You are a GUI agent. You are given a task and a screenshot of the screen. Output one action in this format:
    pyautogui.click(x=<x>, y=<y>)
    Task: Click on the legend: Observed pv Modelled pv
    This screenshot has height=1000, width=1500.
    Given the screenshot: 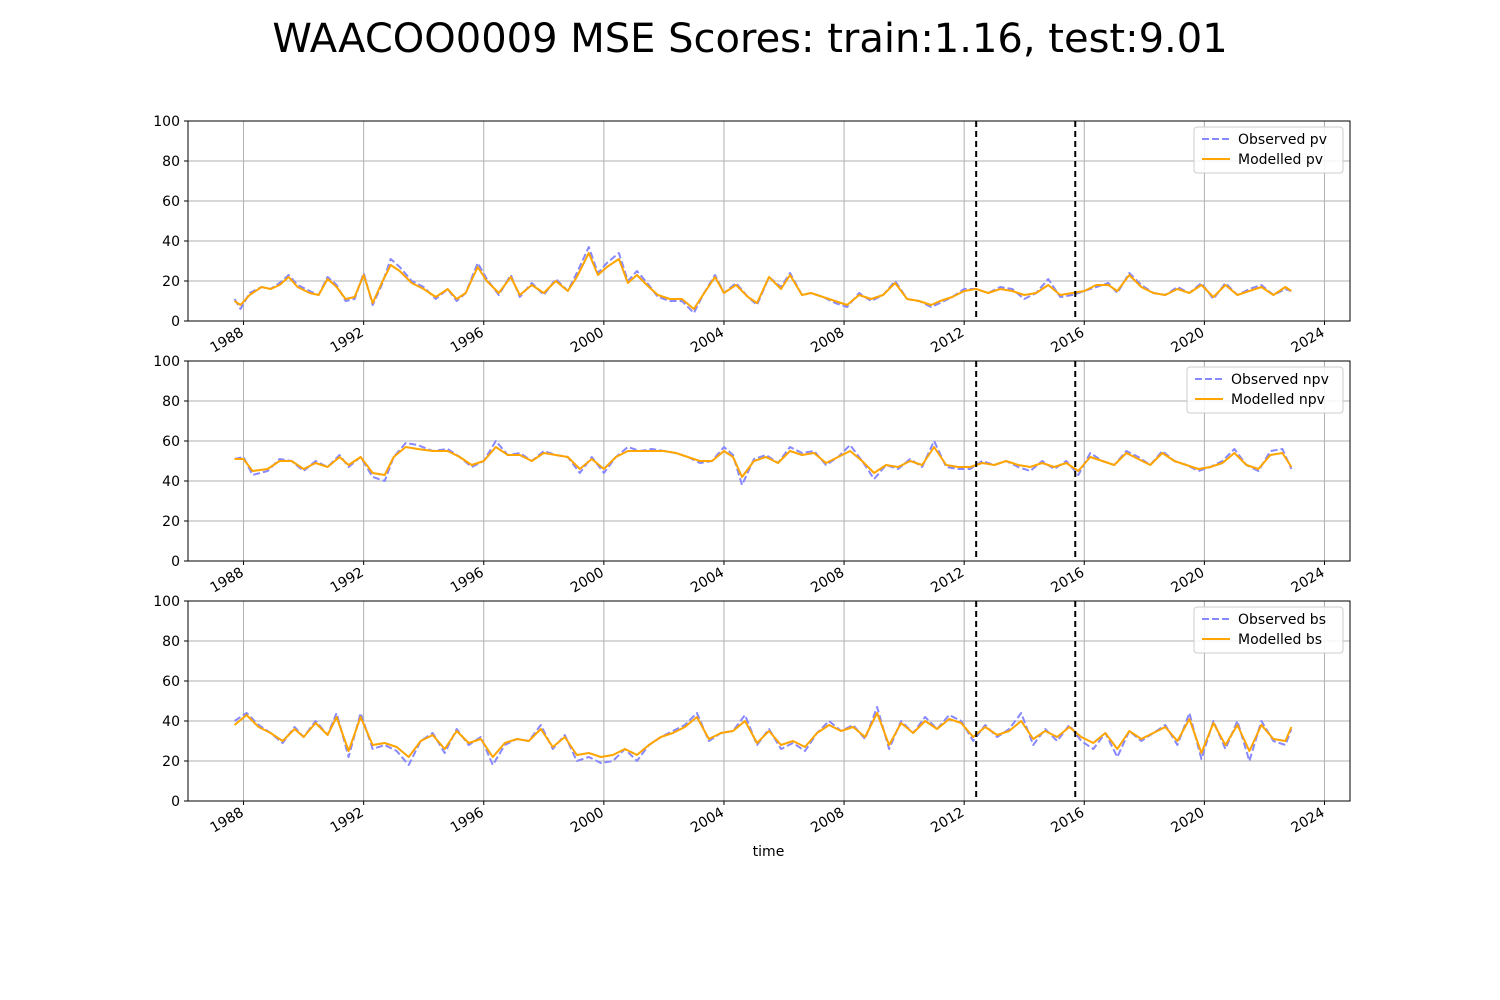 What is the action you would take?
    pyautogui.click(x=1268, y=150)
    